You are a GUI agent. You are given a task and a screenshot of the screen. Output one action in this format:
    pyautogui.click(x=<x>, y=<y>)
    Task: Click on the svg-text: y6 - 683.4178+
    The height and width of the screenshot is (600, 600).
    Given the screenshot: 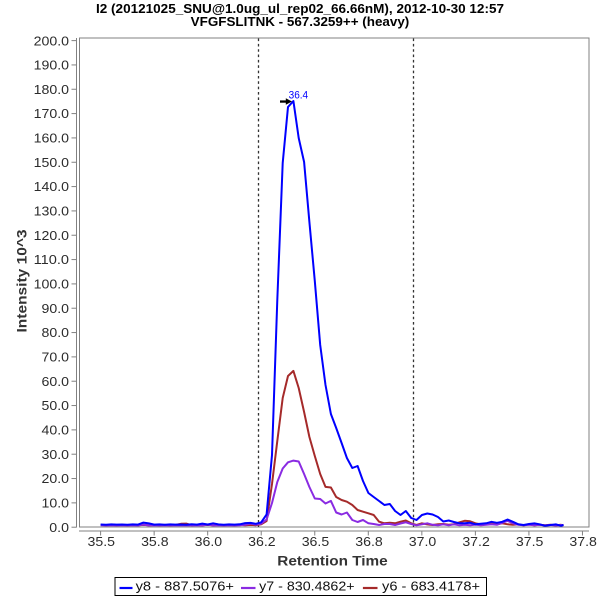 What is the action you would take?
    pyautogui.click(x=431, y=586)
    